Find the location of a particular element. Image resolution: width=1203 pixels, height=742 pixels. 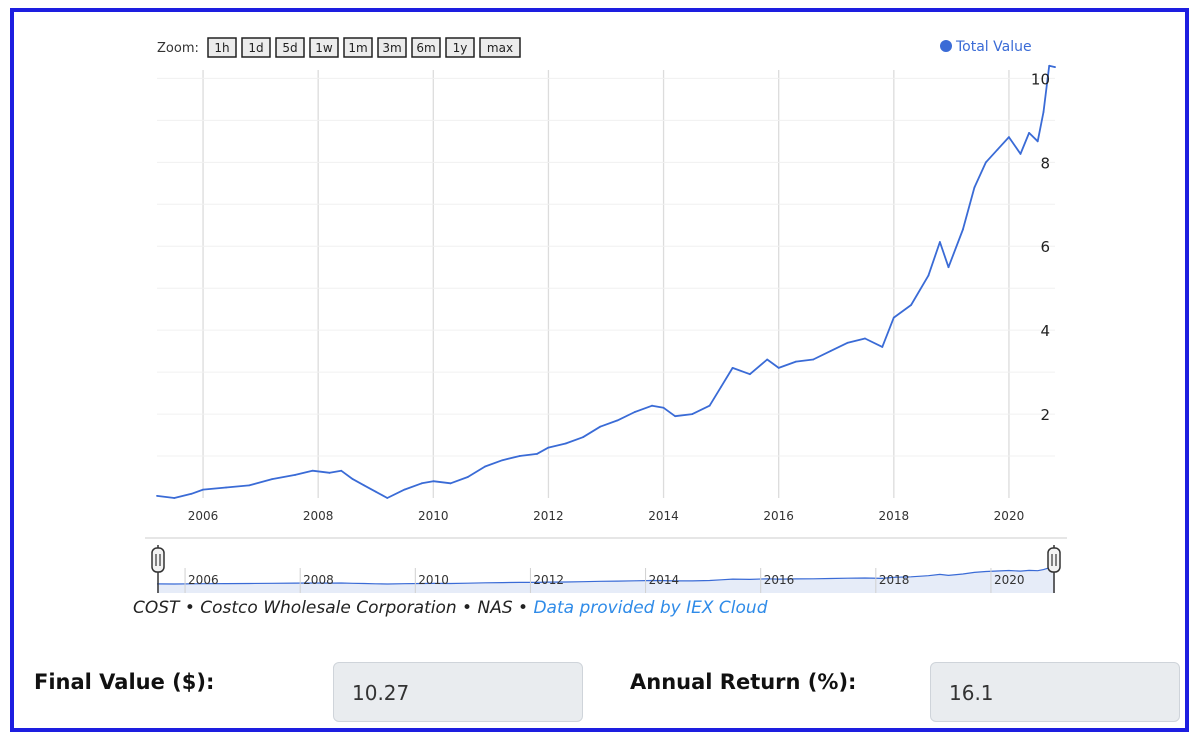

navigator-area is located at coordinates (606, 580).